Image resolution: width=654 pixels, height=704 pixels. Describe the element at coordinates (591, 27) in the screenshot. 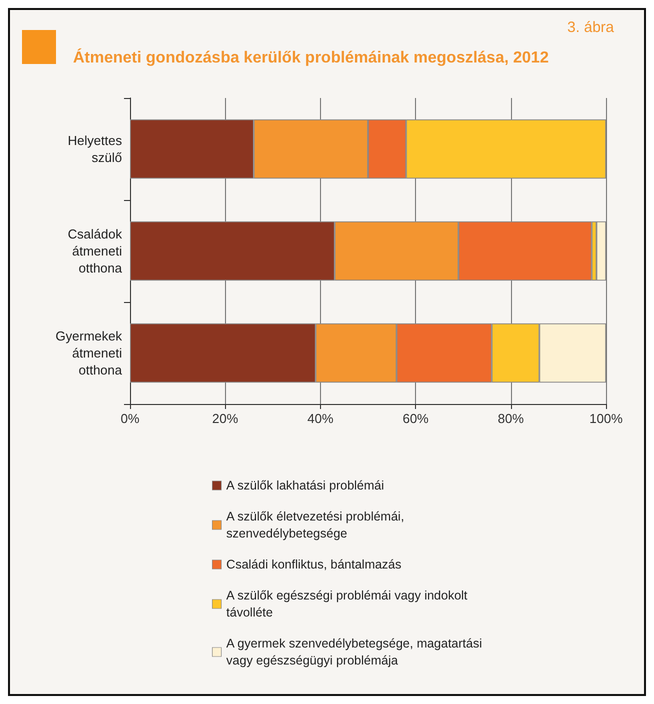

I see `text: 3. ábra` at that location.